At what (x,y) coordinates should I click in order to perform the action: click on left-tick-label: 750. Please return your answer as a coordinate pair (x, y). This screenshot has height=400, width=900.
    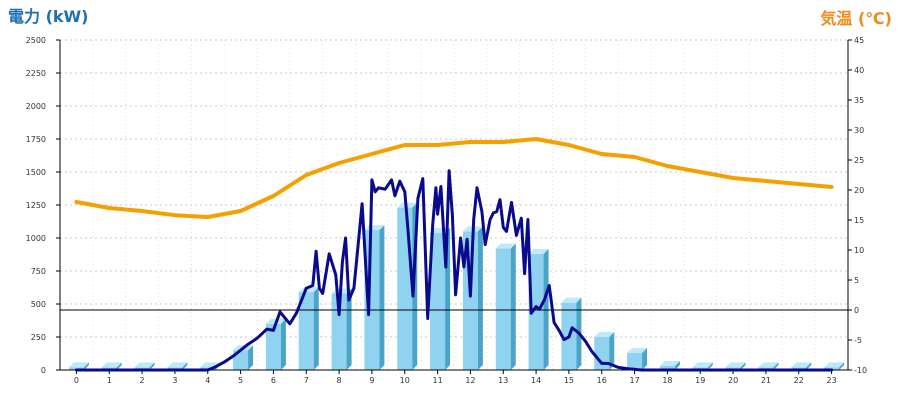
    Looking at the image, I should click on (38, 271).